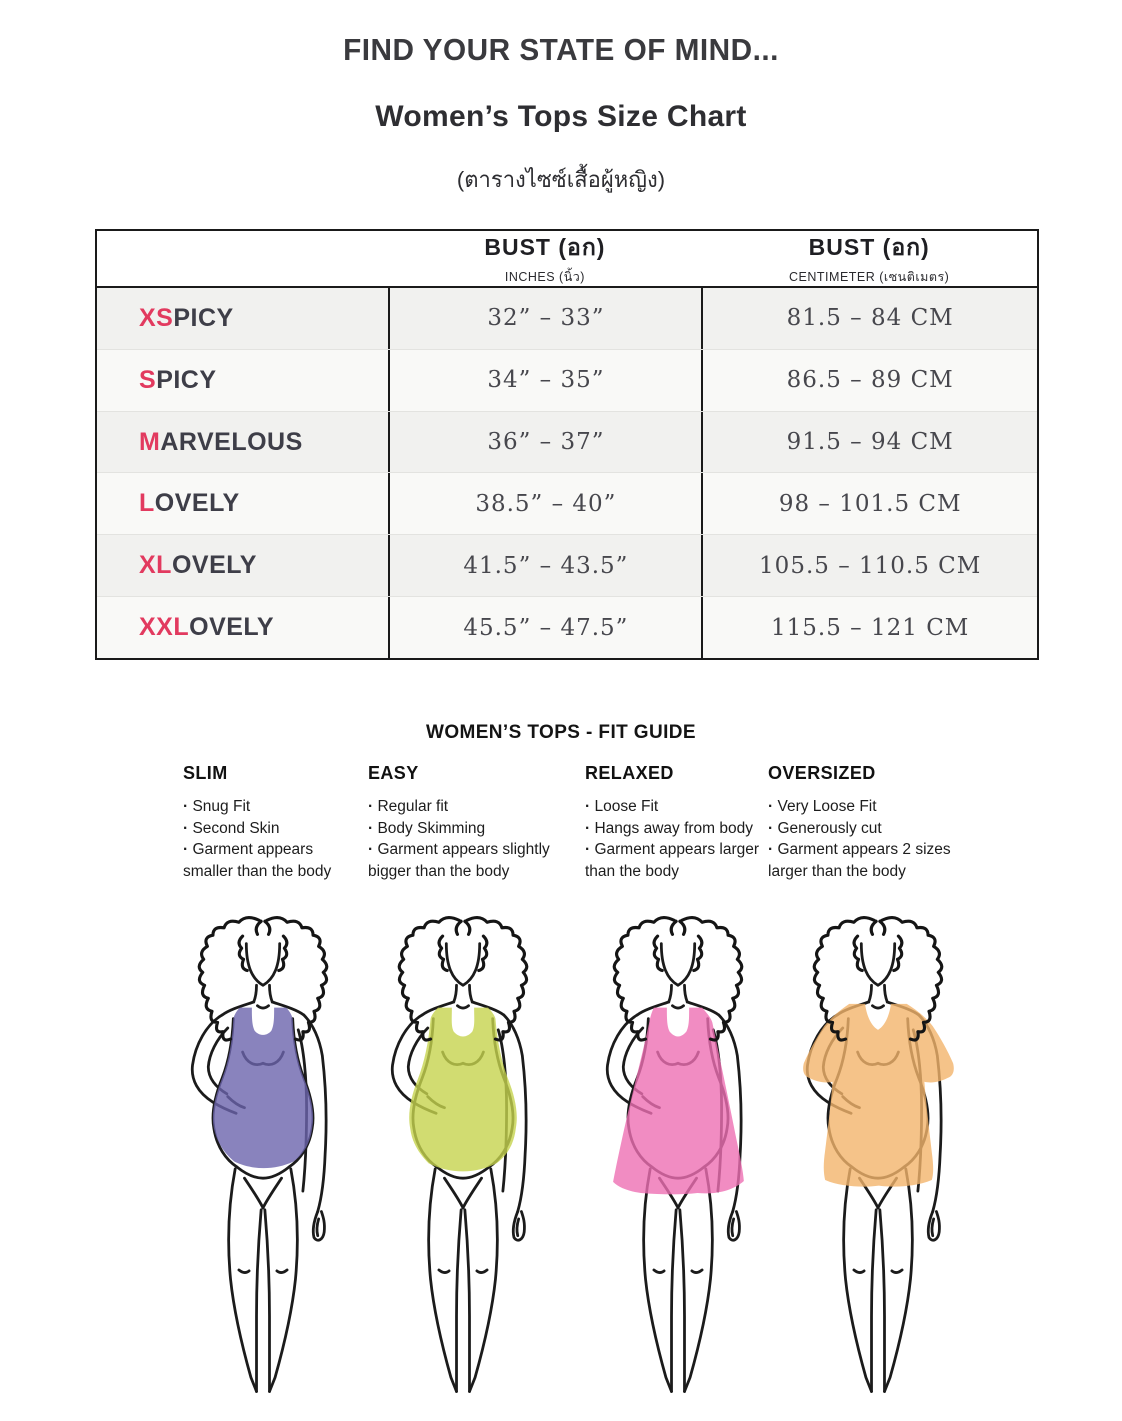  I want to click on relaxed-top-shape, so click(678, 1101).